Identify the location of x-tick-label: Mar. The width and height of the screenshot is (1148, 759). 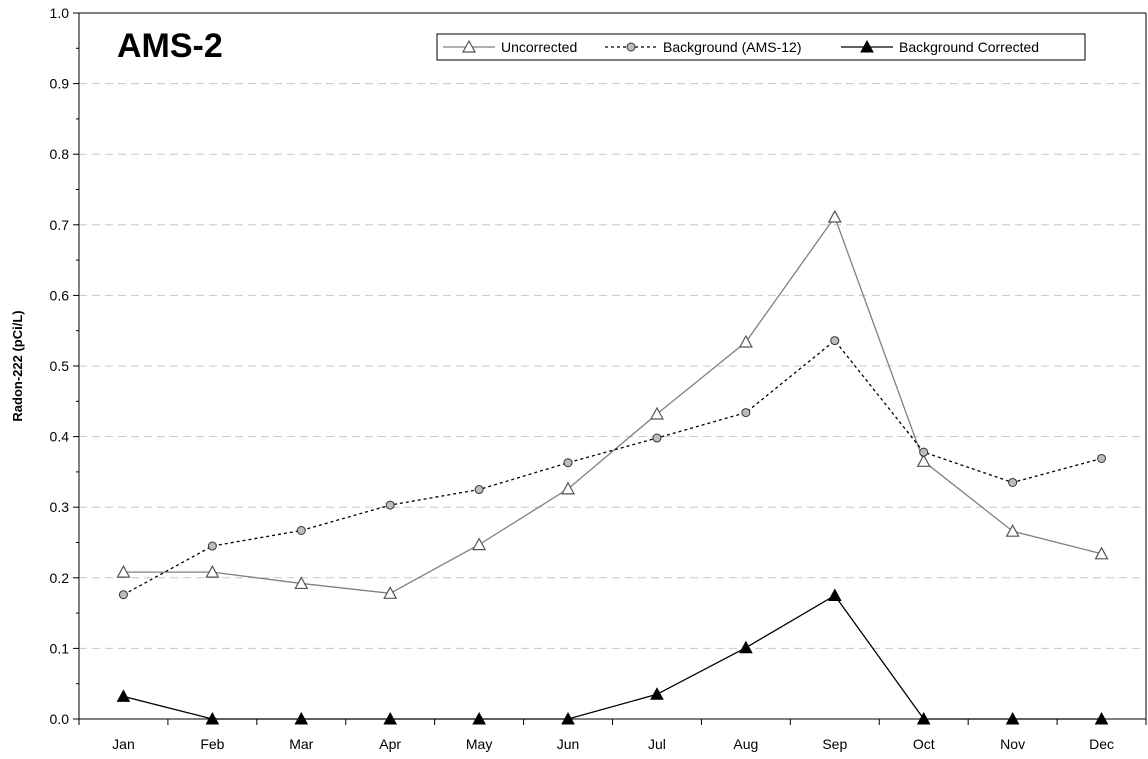
(301, 744).